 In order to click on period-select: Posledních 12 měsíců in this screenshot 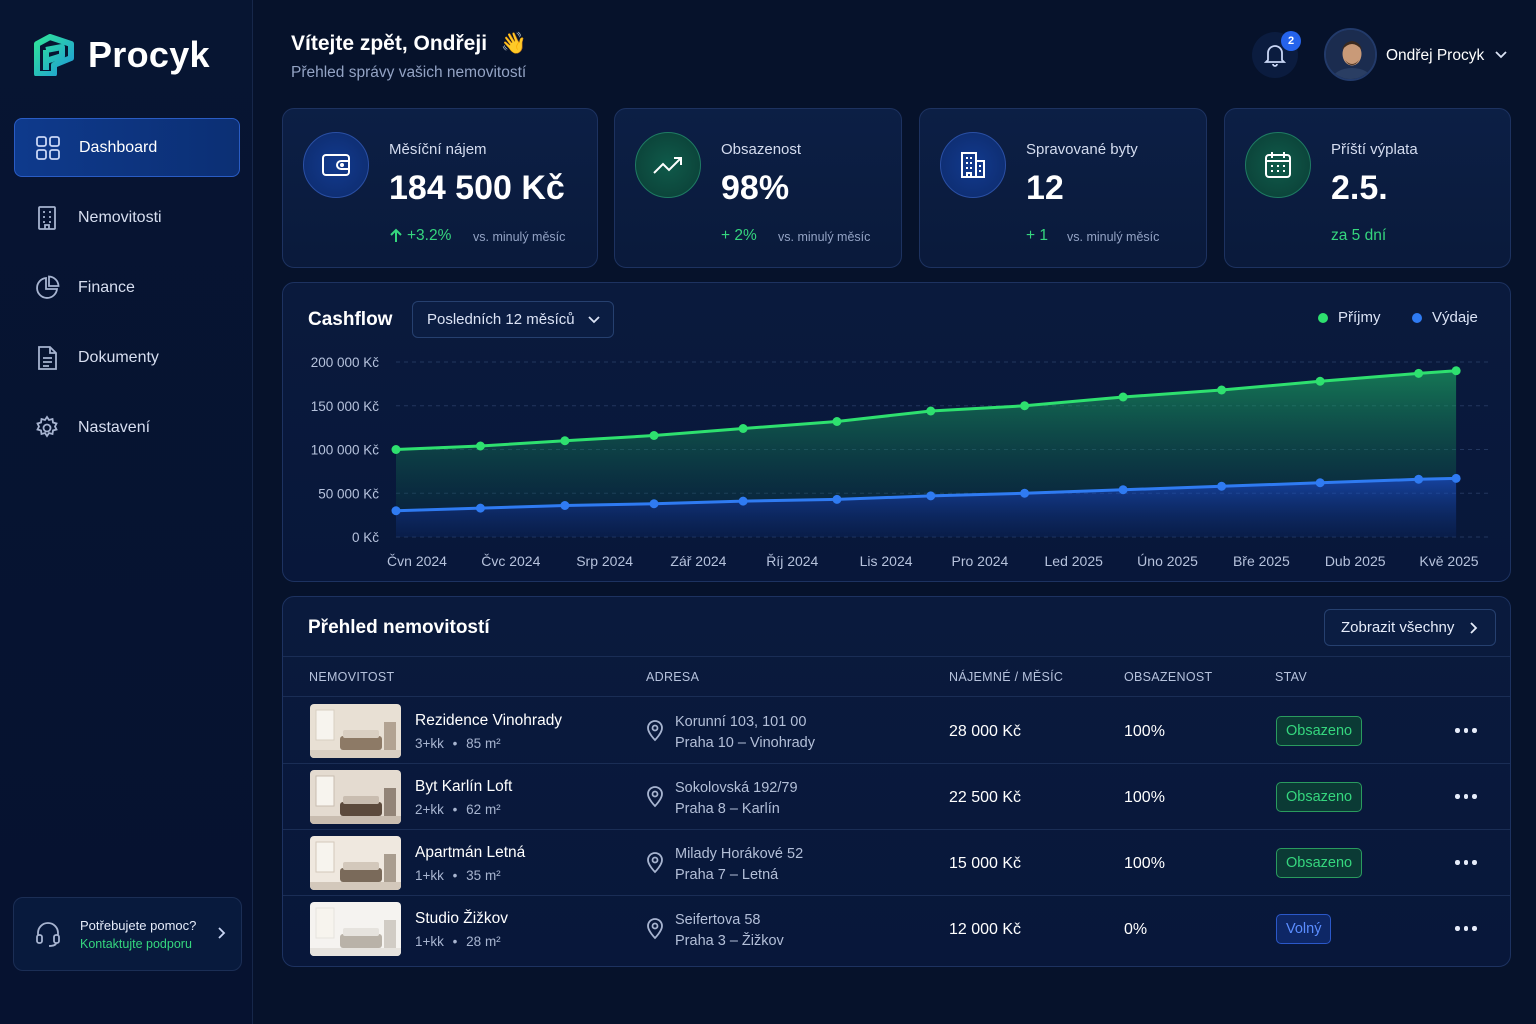, I will do `click(513, 319)`.